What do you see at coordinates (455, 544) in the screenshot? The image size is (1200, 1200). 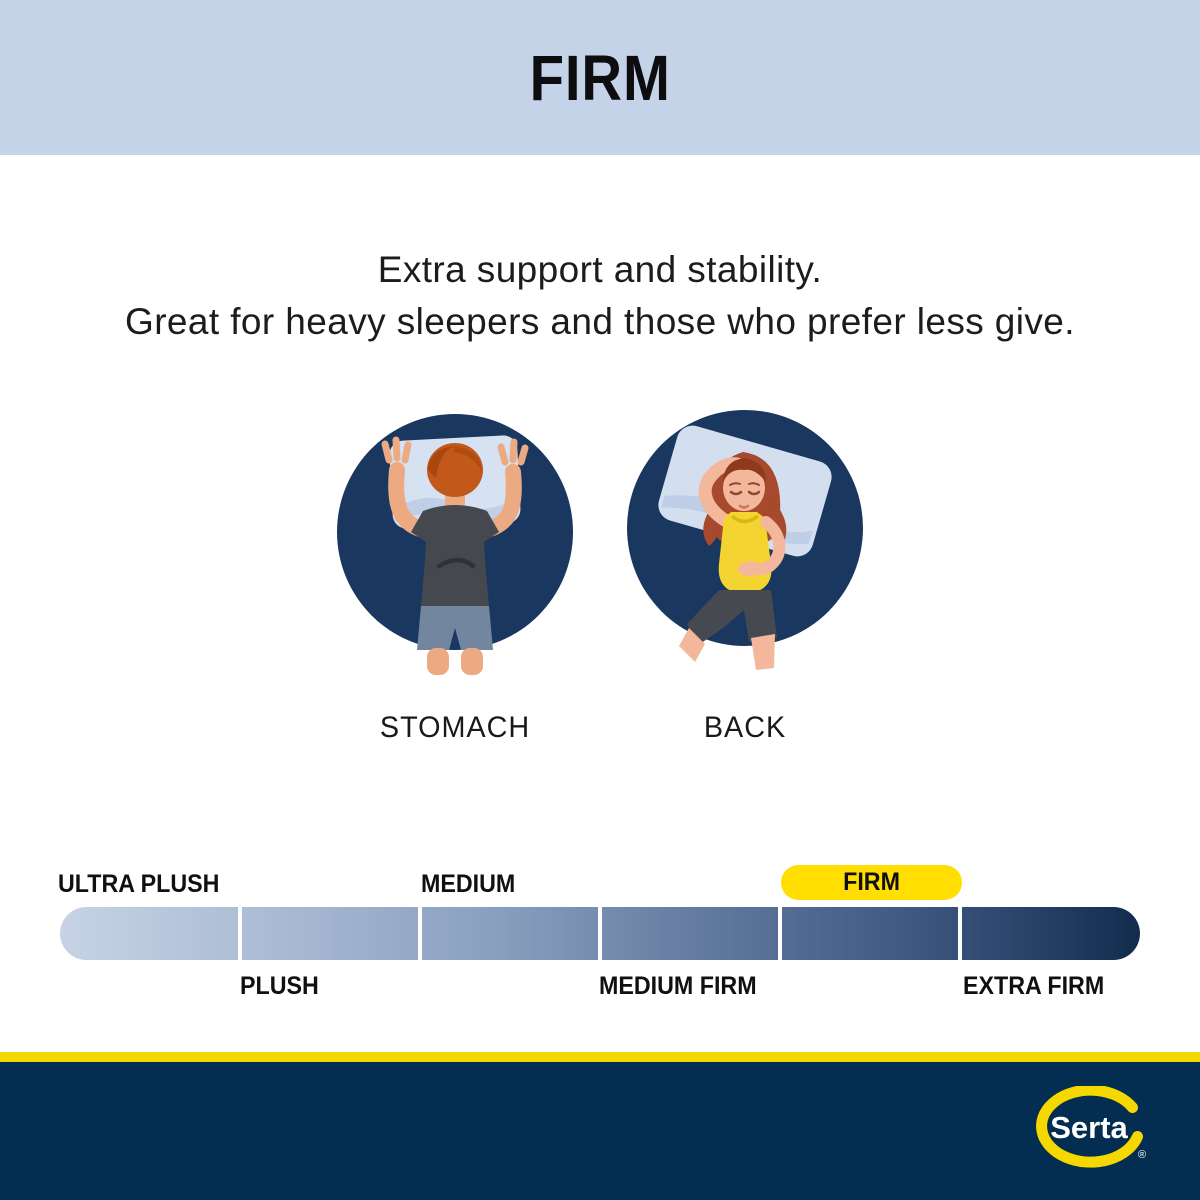 I see `stomach-sleeper-illustration` at bounding box center [455, 544].